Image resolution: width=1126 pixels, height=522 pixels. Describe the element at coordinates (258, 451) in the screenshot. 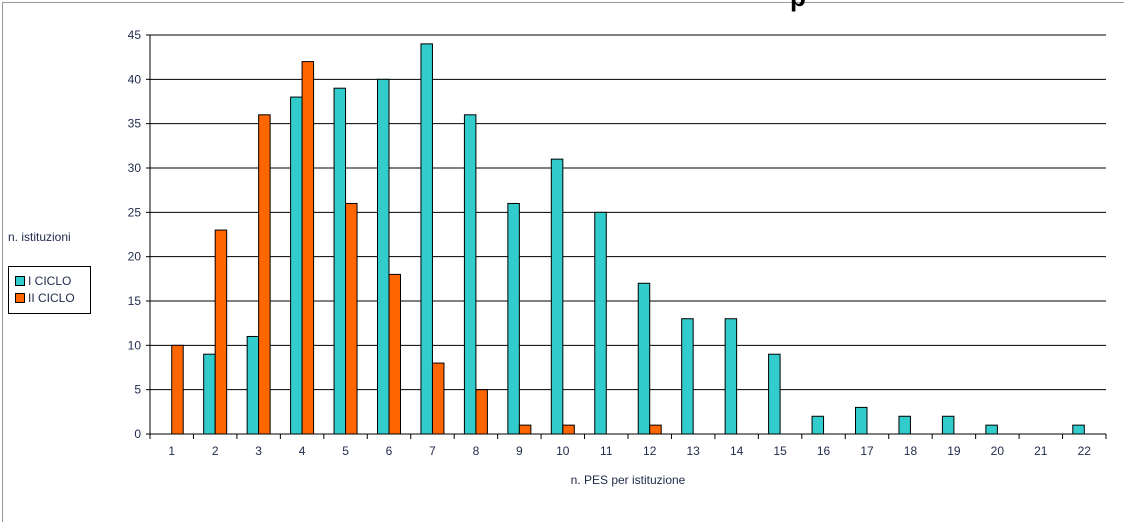

I see `x-tick-label-3: 3` at that location.